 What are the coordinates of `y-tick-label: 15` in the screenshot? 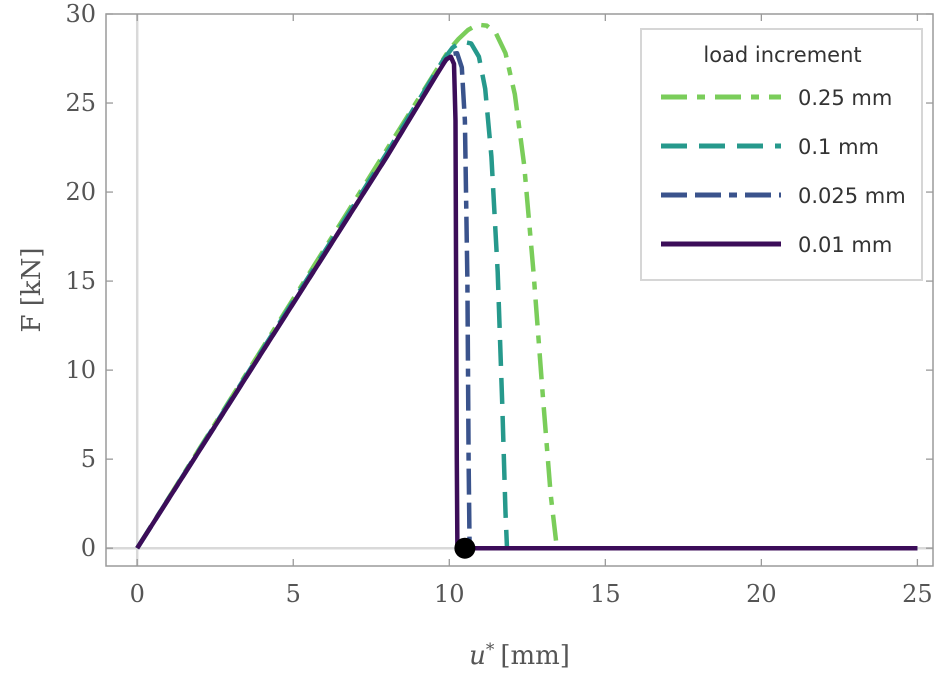 It's located at (80, 281).